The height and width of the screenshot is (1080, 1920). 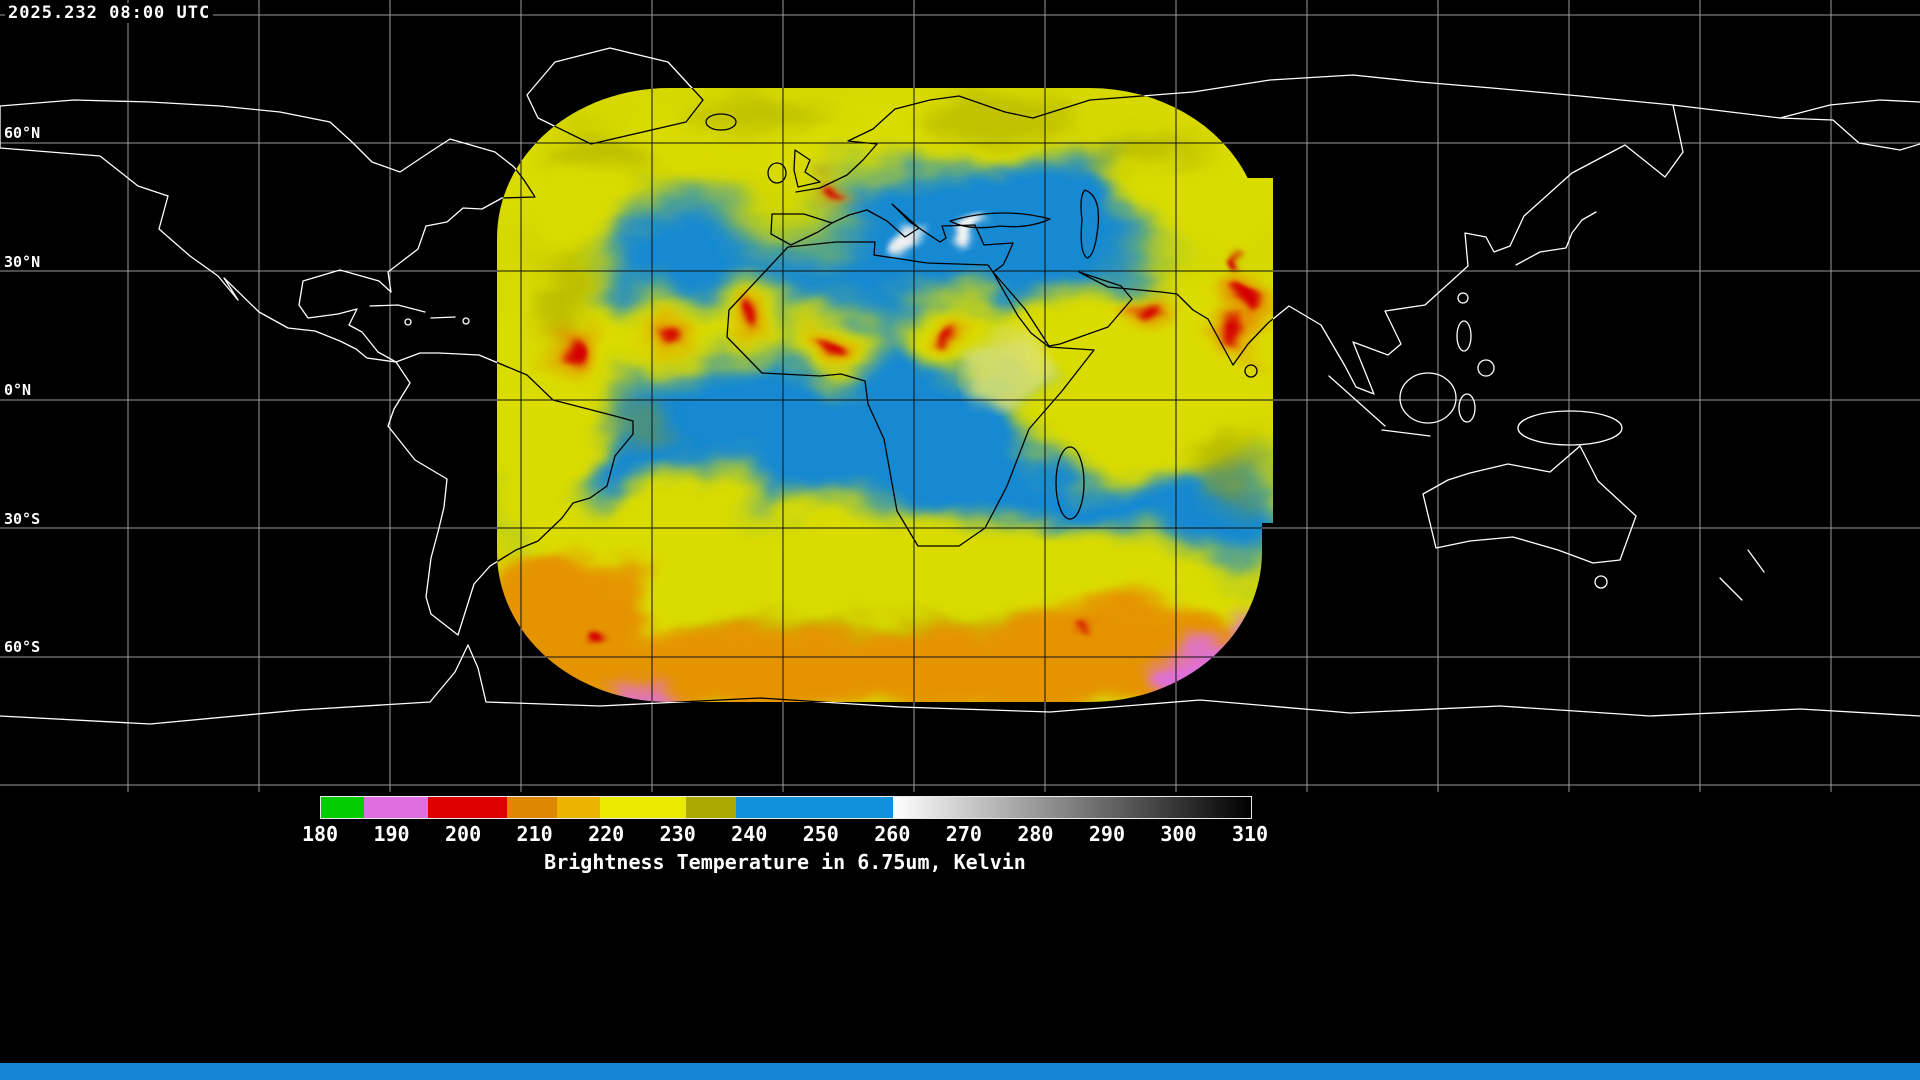 I want to click on colorbar-tick-label: 230, so click(x=677, y=834).